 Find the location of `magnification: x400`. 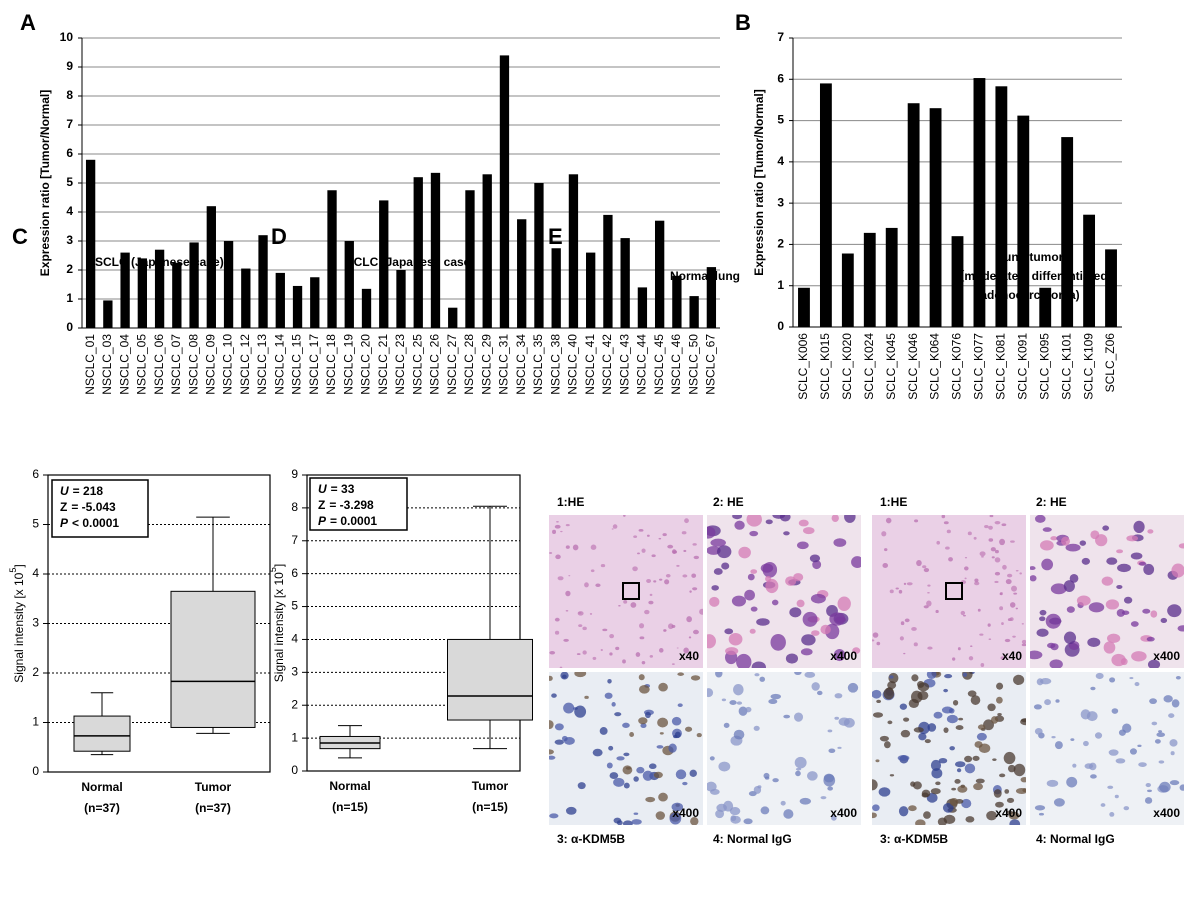

magnification: x400 is located at coordinates (1166, 656).